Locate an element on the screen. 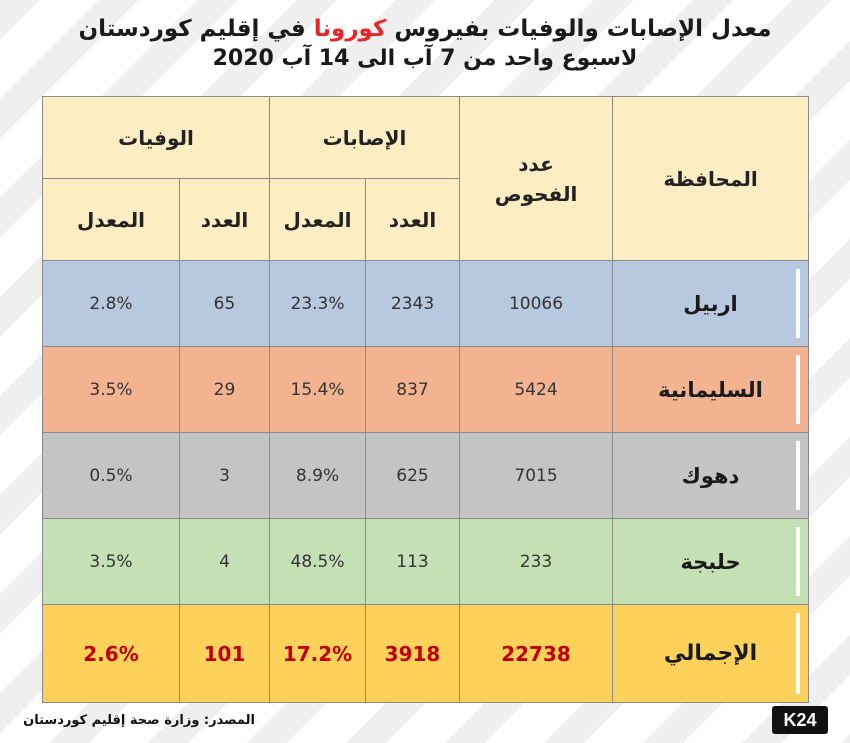  row-death-count: 4 is located at coordinates (224, 561).